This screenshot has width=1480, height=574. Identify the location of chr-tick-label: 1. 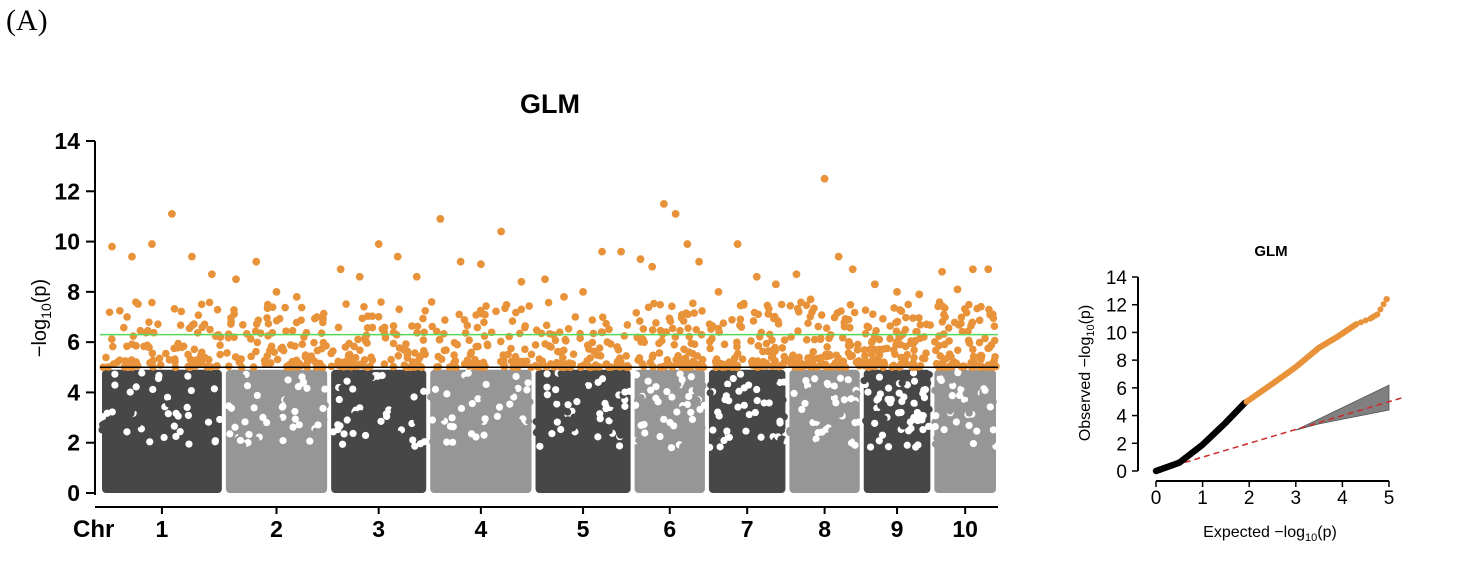
(162, 529).